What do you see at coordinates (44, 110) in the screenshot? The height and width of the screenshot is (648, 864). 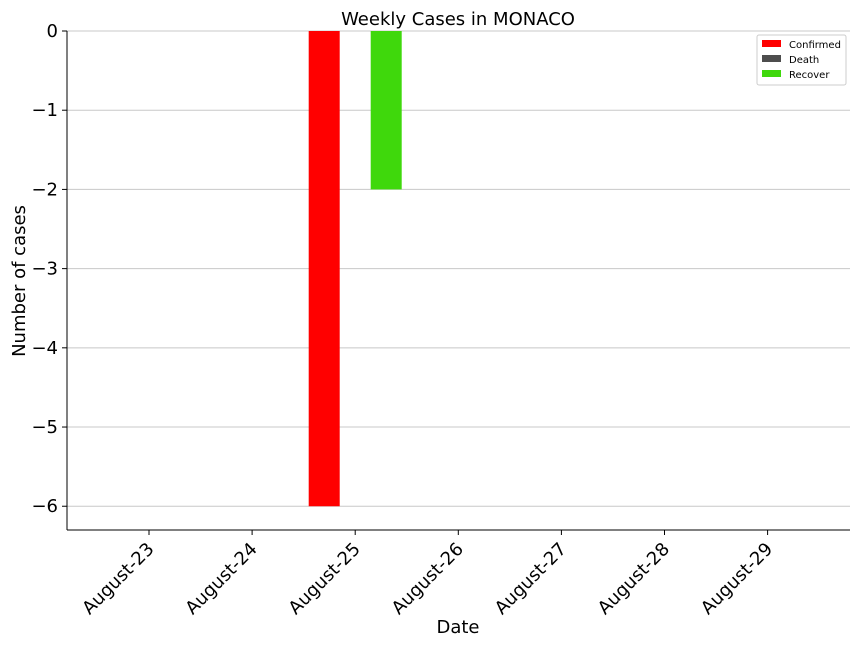 I see `y-tick-label: −1` at bounding box center [44, 110].